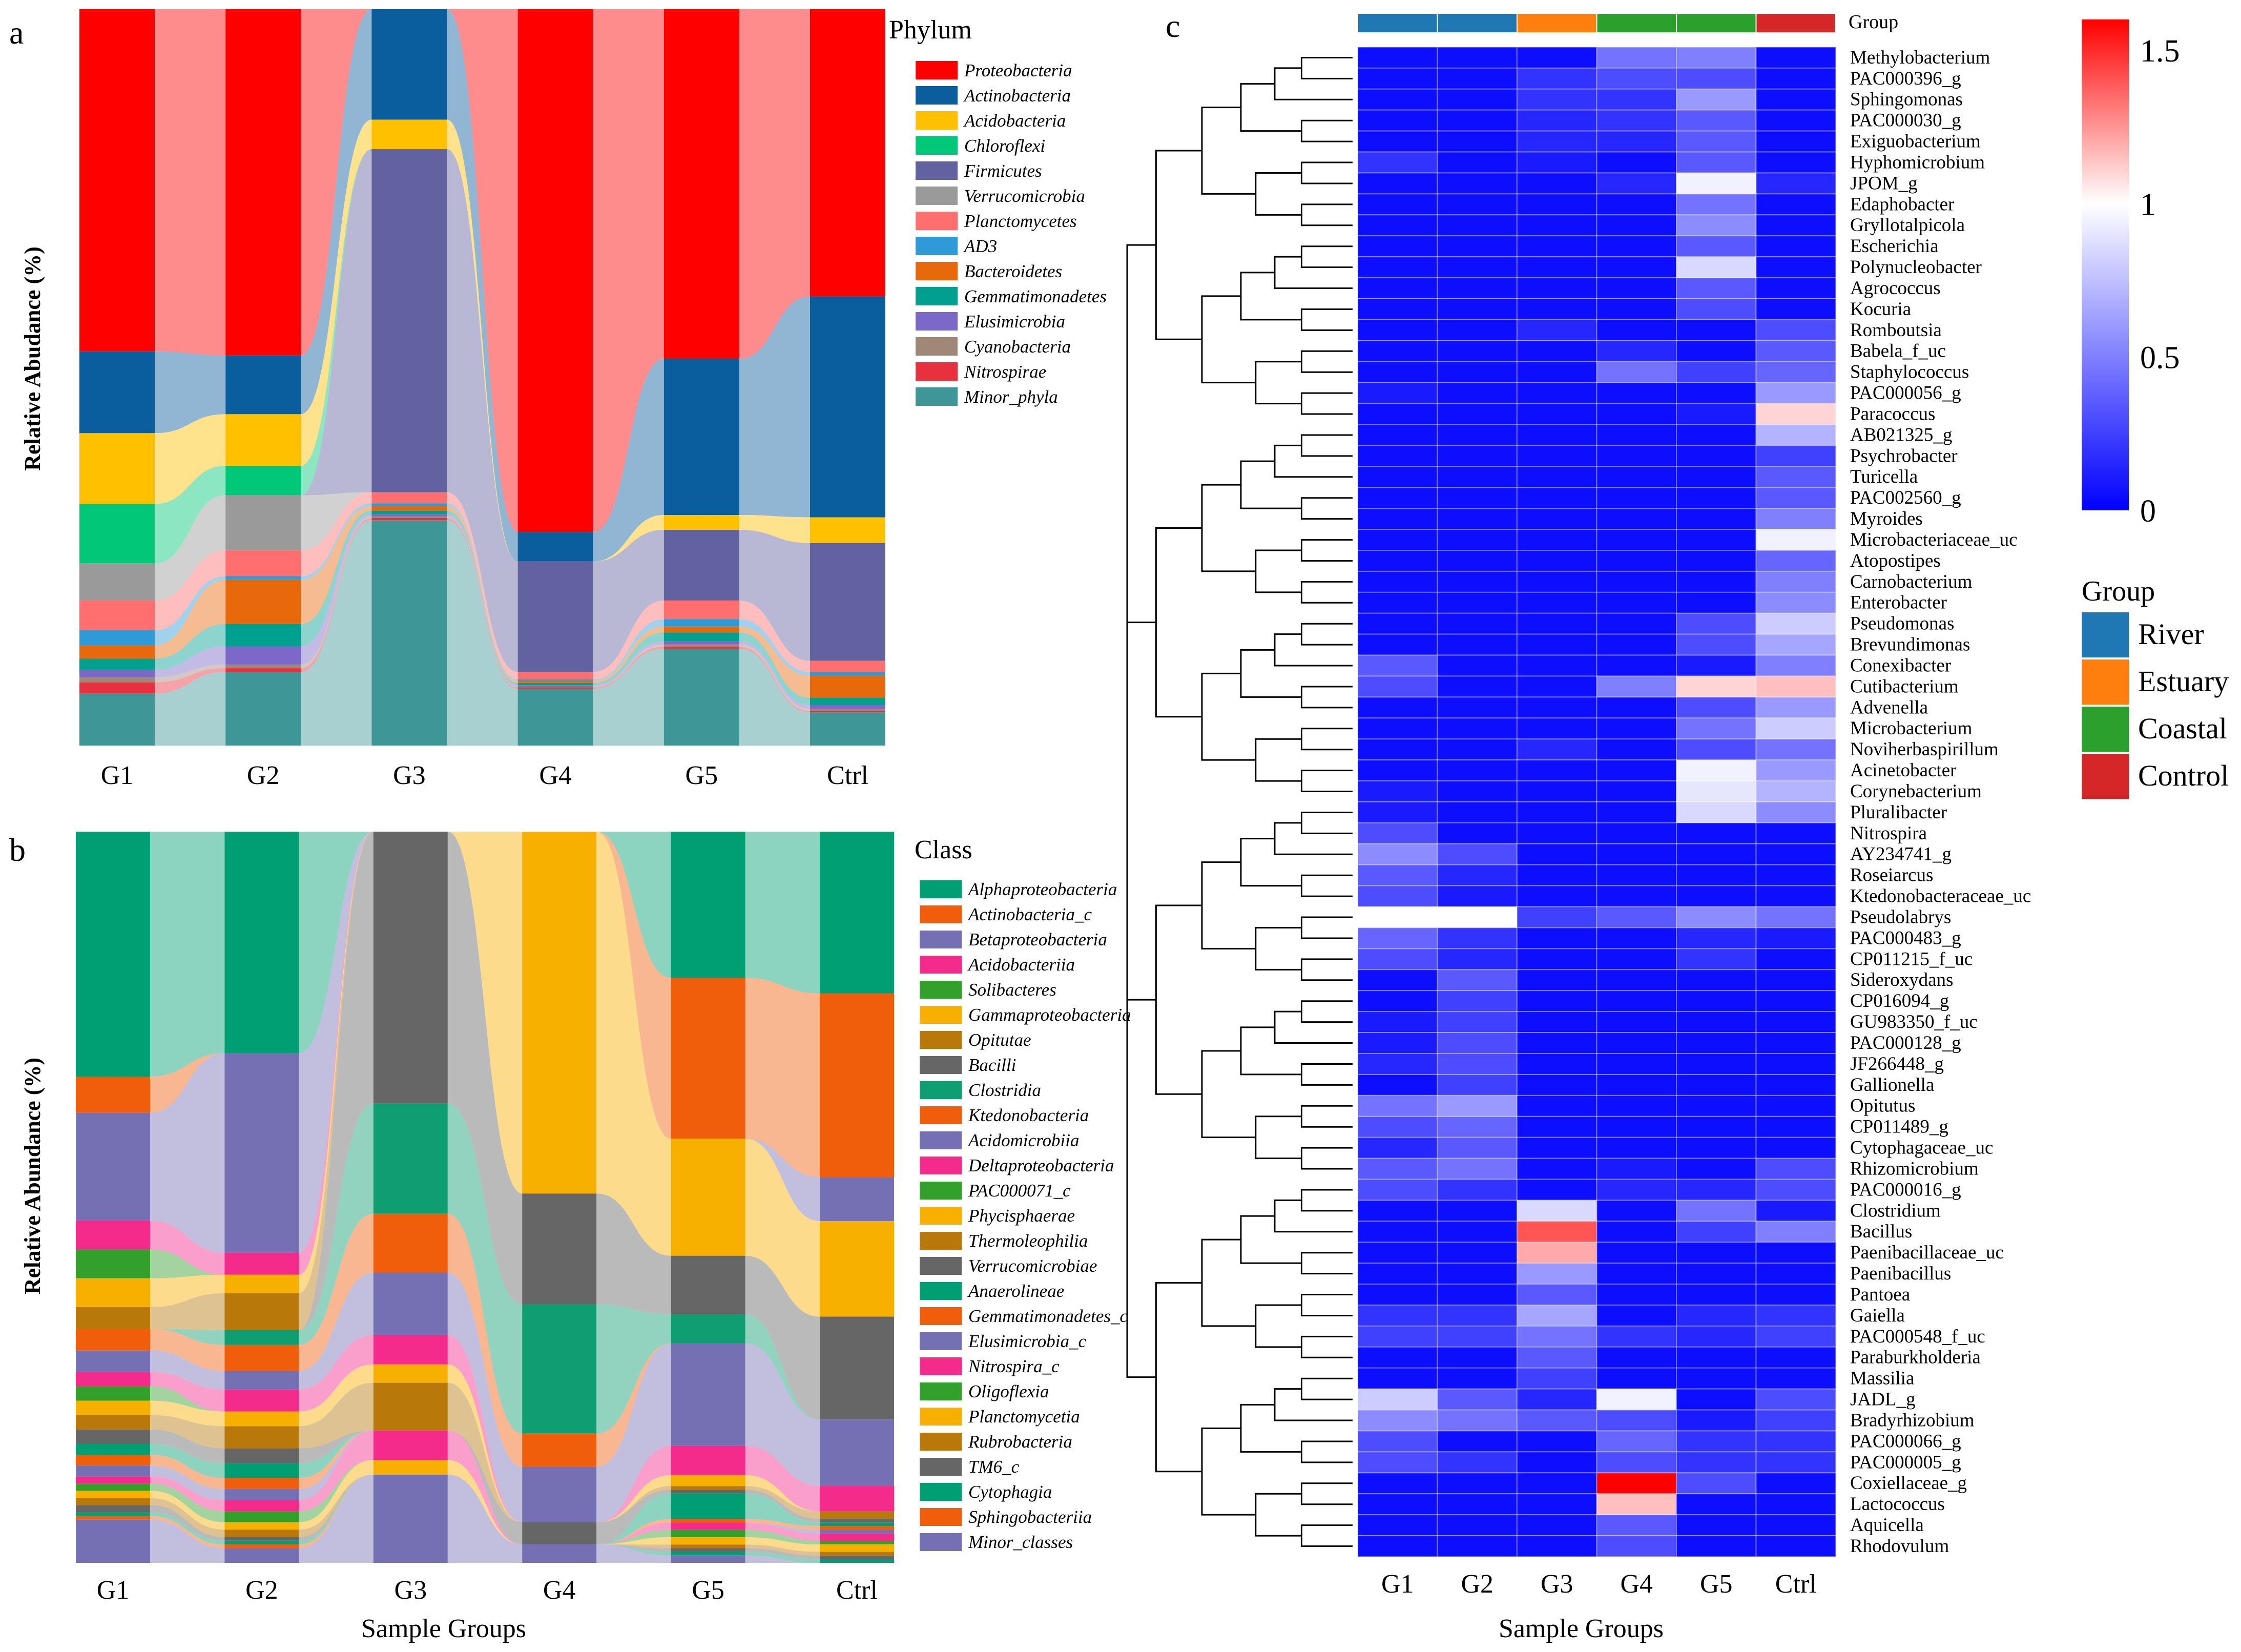 The width and height of the screenshot is (2241, 1652). What do you see at coordinates (1597, 23) in the screenshot?
I see `group-annotation-bar` at bounding box center [1597, 23].